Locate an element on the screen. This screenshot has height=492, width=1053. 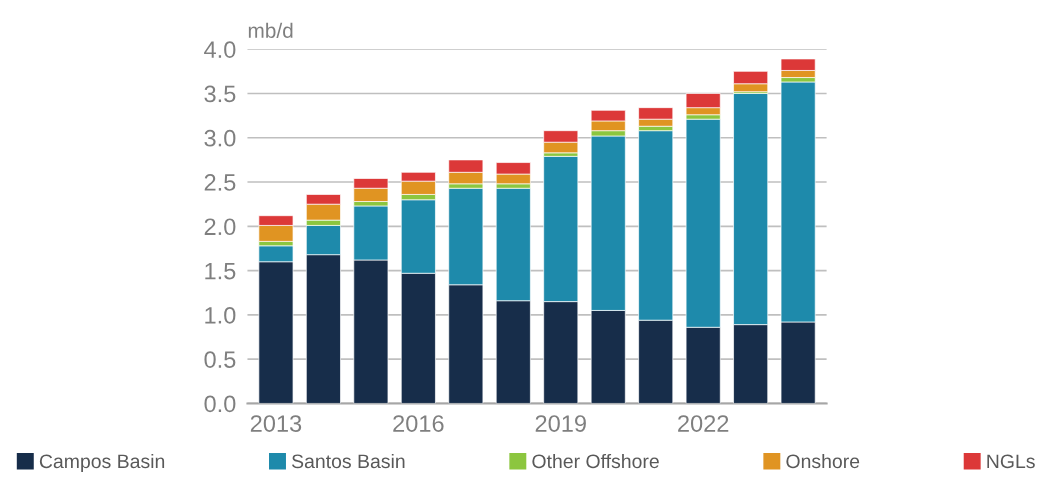
y-tick-label: 2.5 is located at coordinates (220, 182).